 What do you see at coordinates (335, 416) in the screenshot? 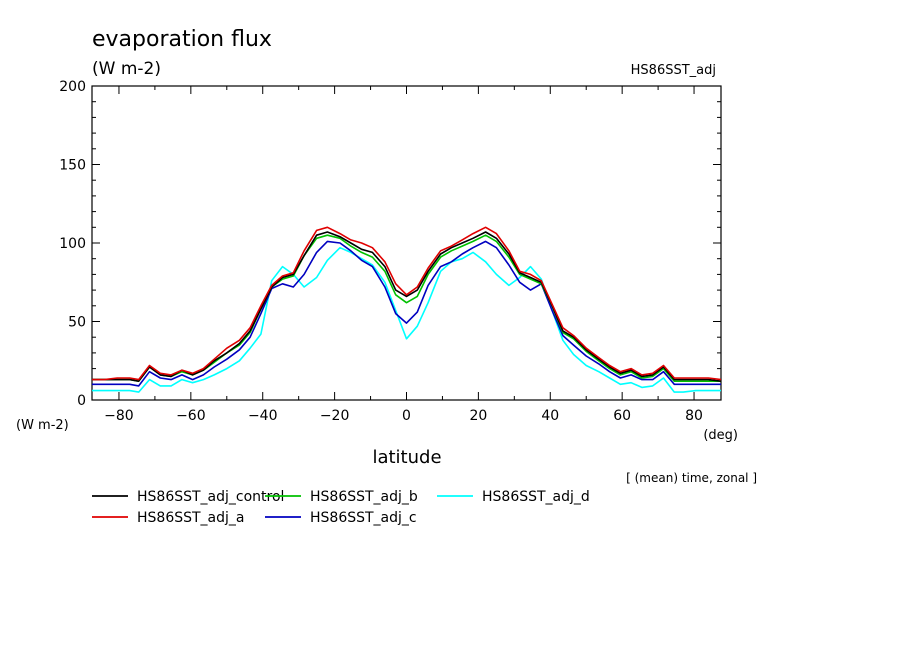
I see `x-tick-label: −20` at bounding box center [335, 416].